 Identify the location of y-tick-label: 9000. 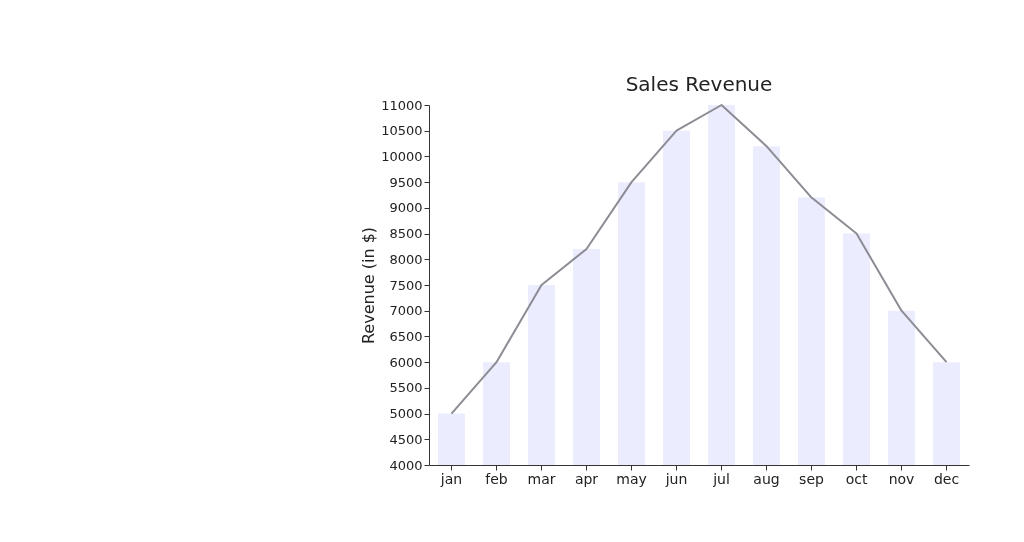
(406, 208).